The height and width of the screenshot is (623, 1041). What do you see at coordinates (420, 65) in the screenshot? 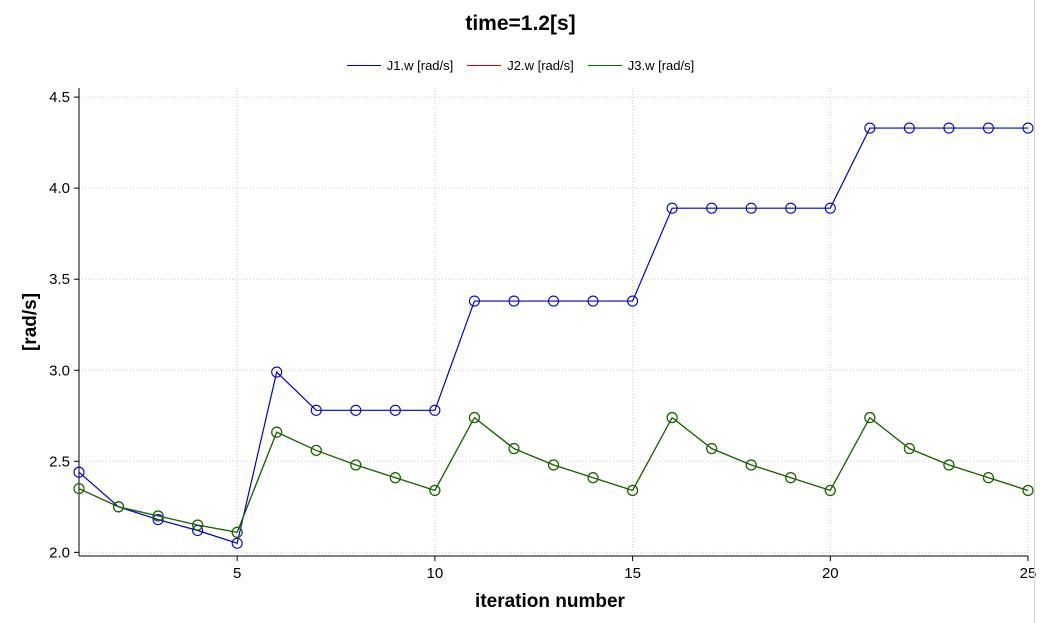
I see `legend-label-j1: J1.w [rad/s]` at bounding box center [420, 65].